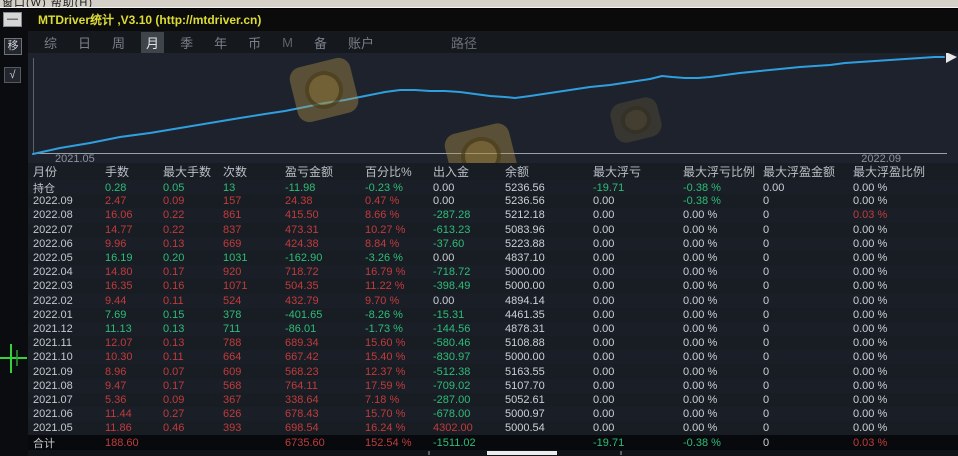  Describe the element at coordinates (287, 42) in the screenshot. I see `tab-M: M` at that location.